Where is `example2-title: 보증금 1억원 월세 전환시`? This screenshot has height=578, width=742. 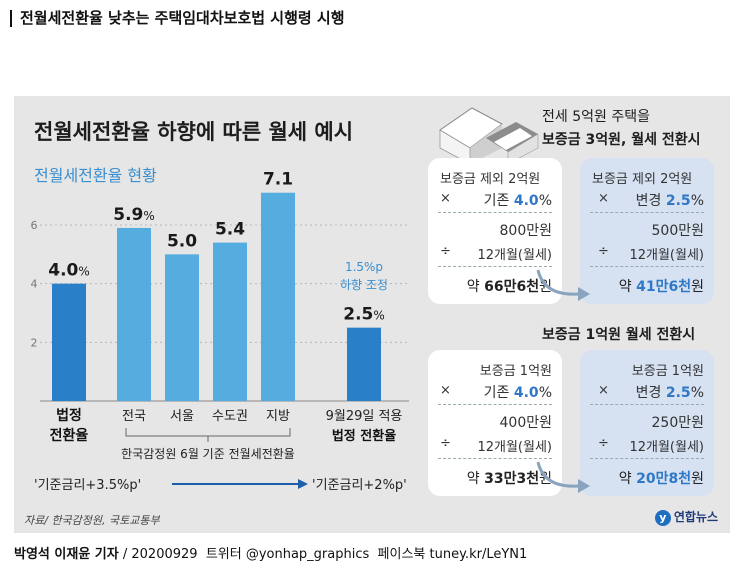 example2-title: 보증금 1억원 월세 전환시 is located at coordinates (619, 335).